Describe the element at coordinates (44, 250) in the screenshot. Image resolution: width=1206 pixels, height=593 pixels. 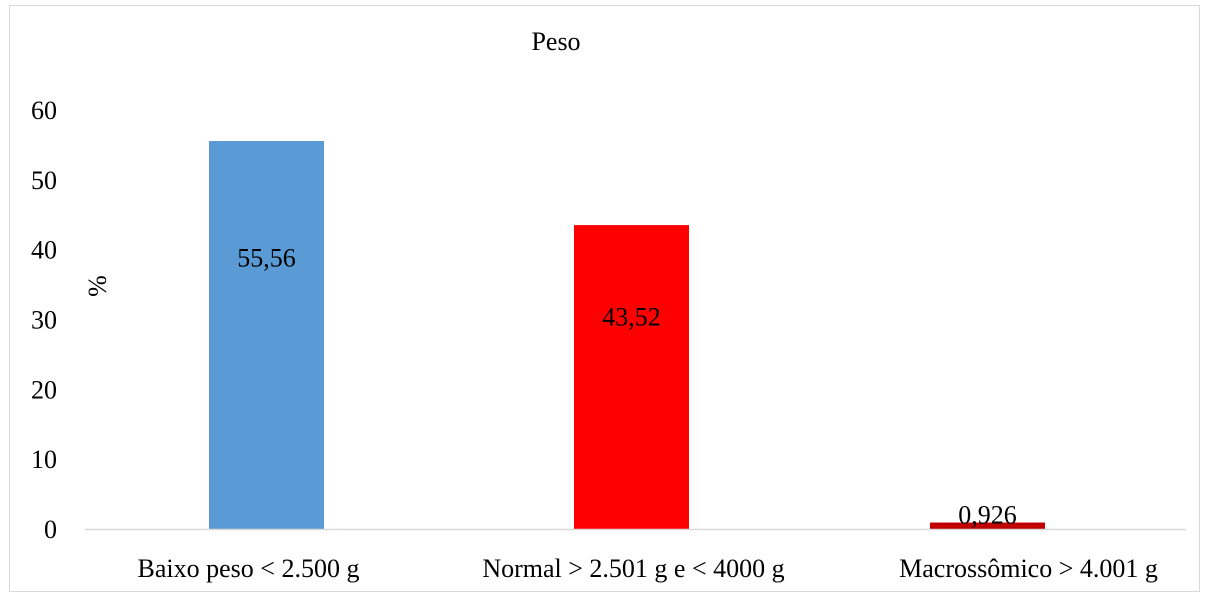
I see `y-tick-label: 40` at that location.